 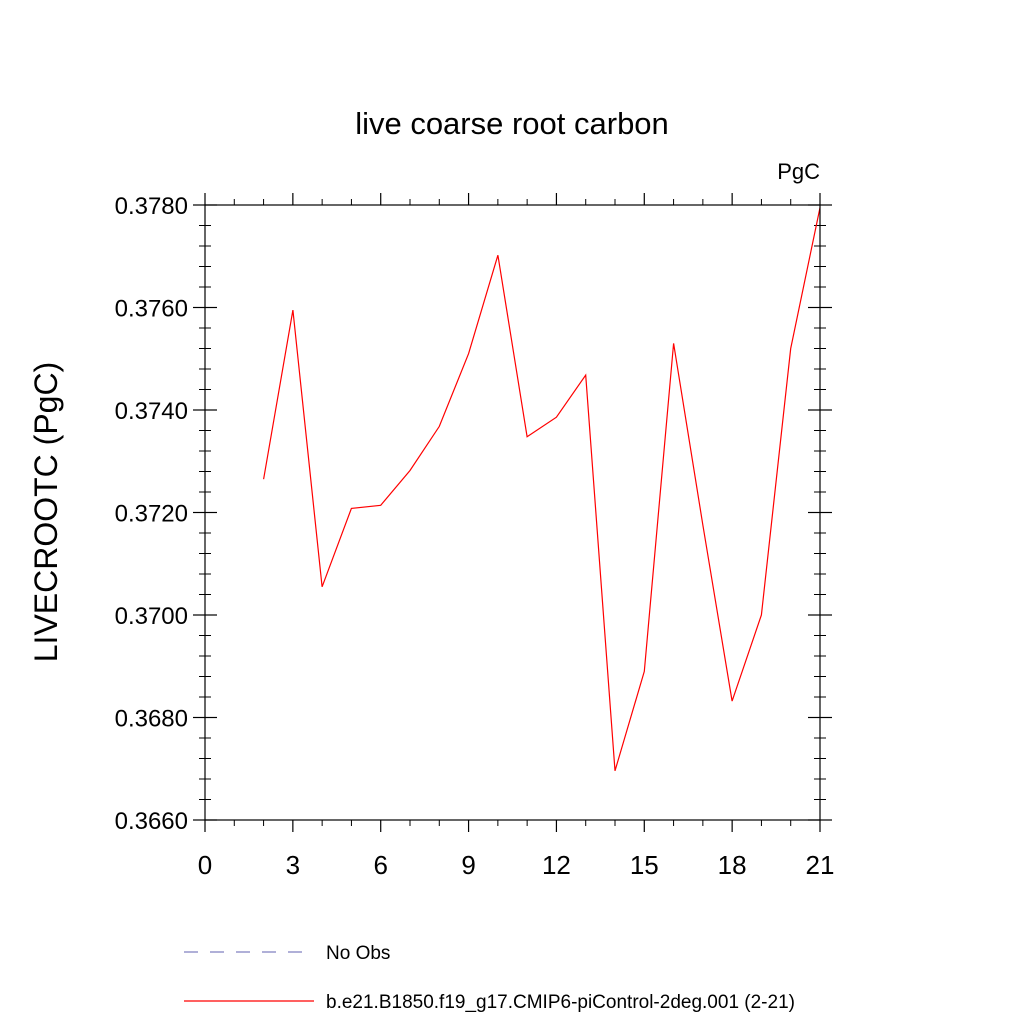 What do you see at coordinates (151, 309) in the screenshot?
I see `y-tick-label: 0.3760` at bounding box center [151, 309].